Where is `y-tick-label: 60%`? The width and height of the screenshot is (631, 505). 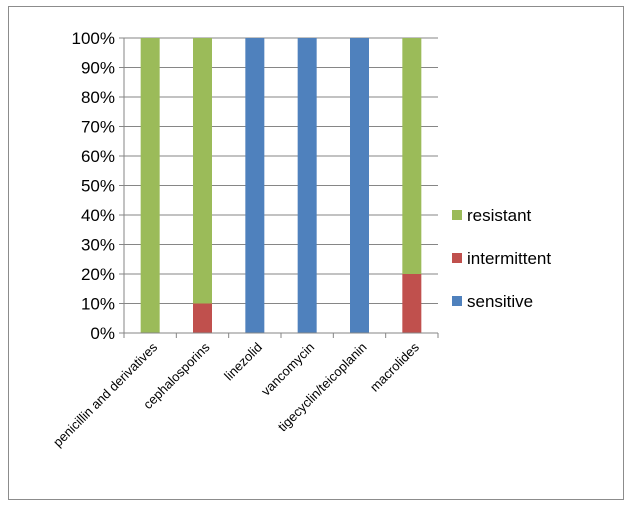
y-tick-label: 60% is located at coordinates (98, 156).